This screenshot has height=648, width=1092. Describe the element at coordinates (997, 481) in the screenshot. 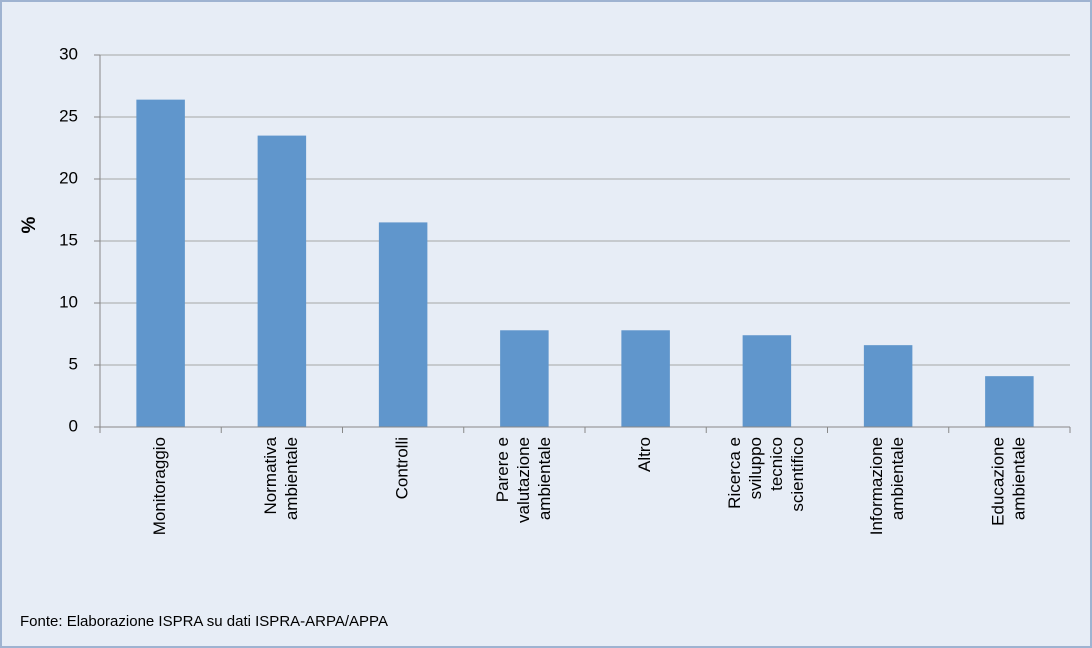

I see `x-tick-label: Educazione` at that location.